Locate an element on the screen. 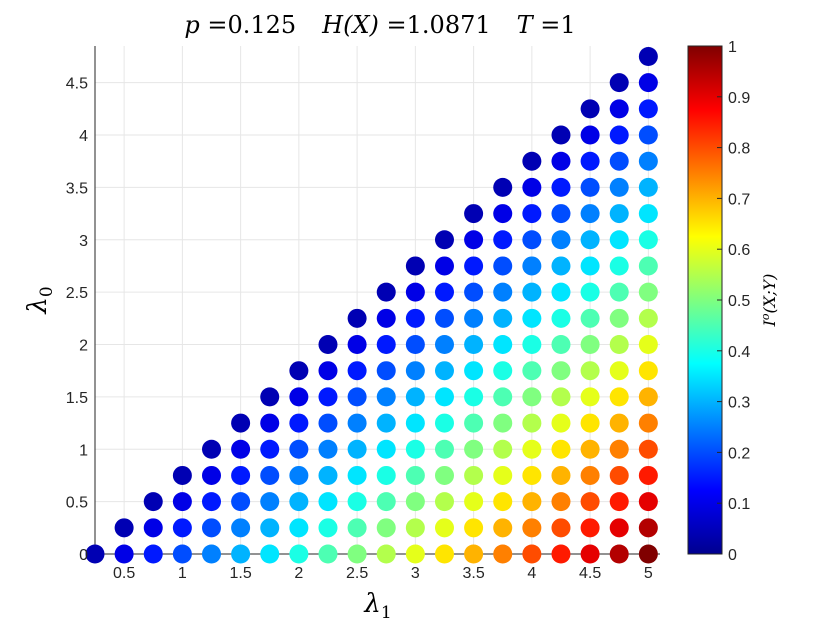 The image size is (830, 623). x-tick-label: 1 is located at coordinates (182, 573).